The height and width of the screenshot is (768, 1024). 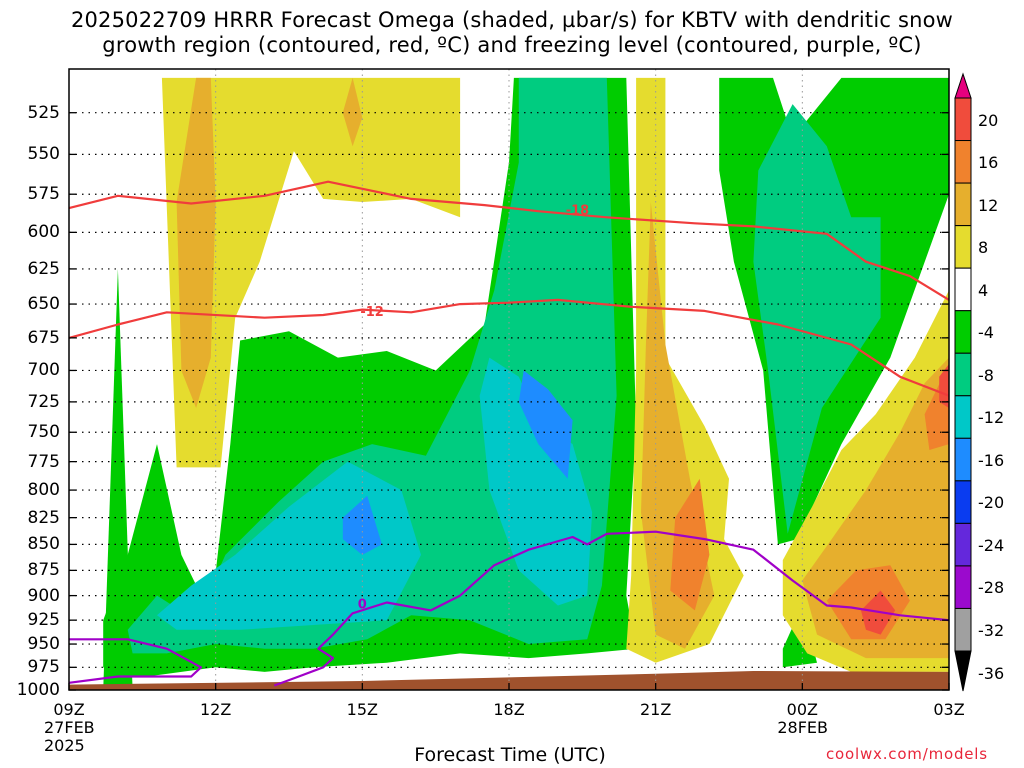 What do you see at coordinates (986, 333) in the screenshot?
I see `colorbar-tick-label: -4` at bounding box center [986, 333].